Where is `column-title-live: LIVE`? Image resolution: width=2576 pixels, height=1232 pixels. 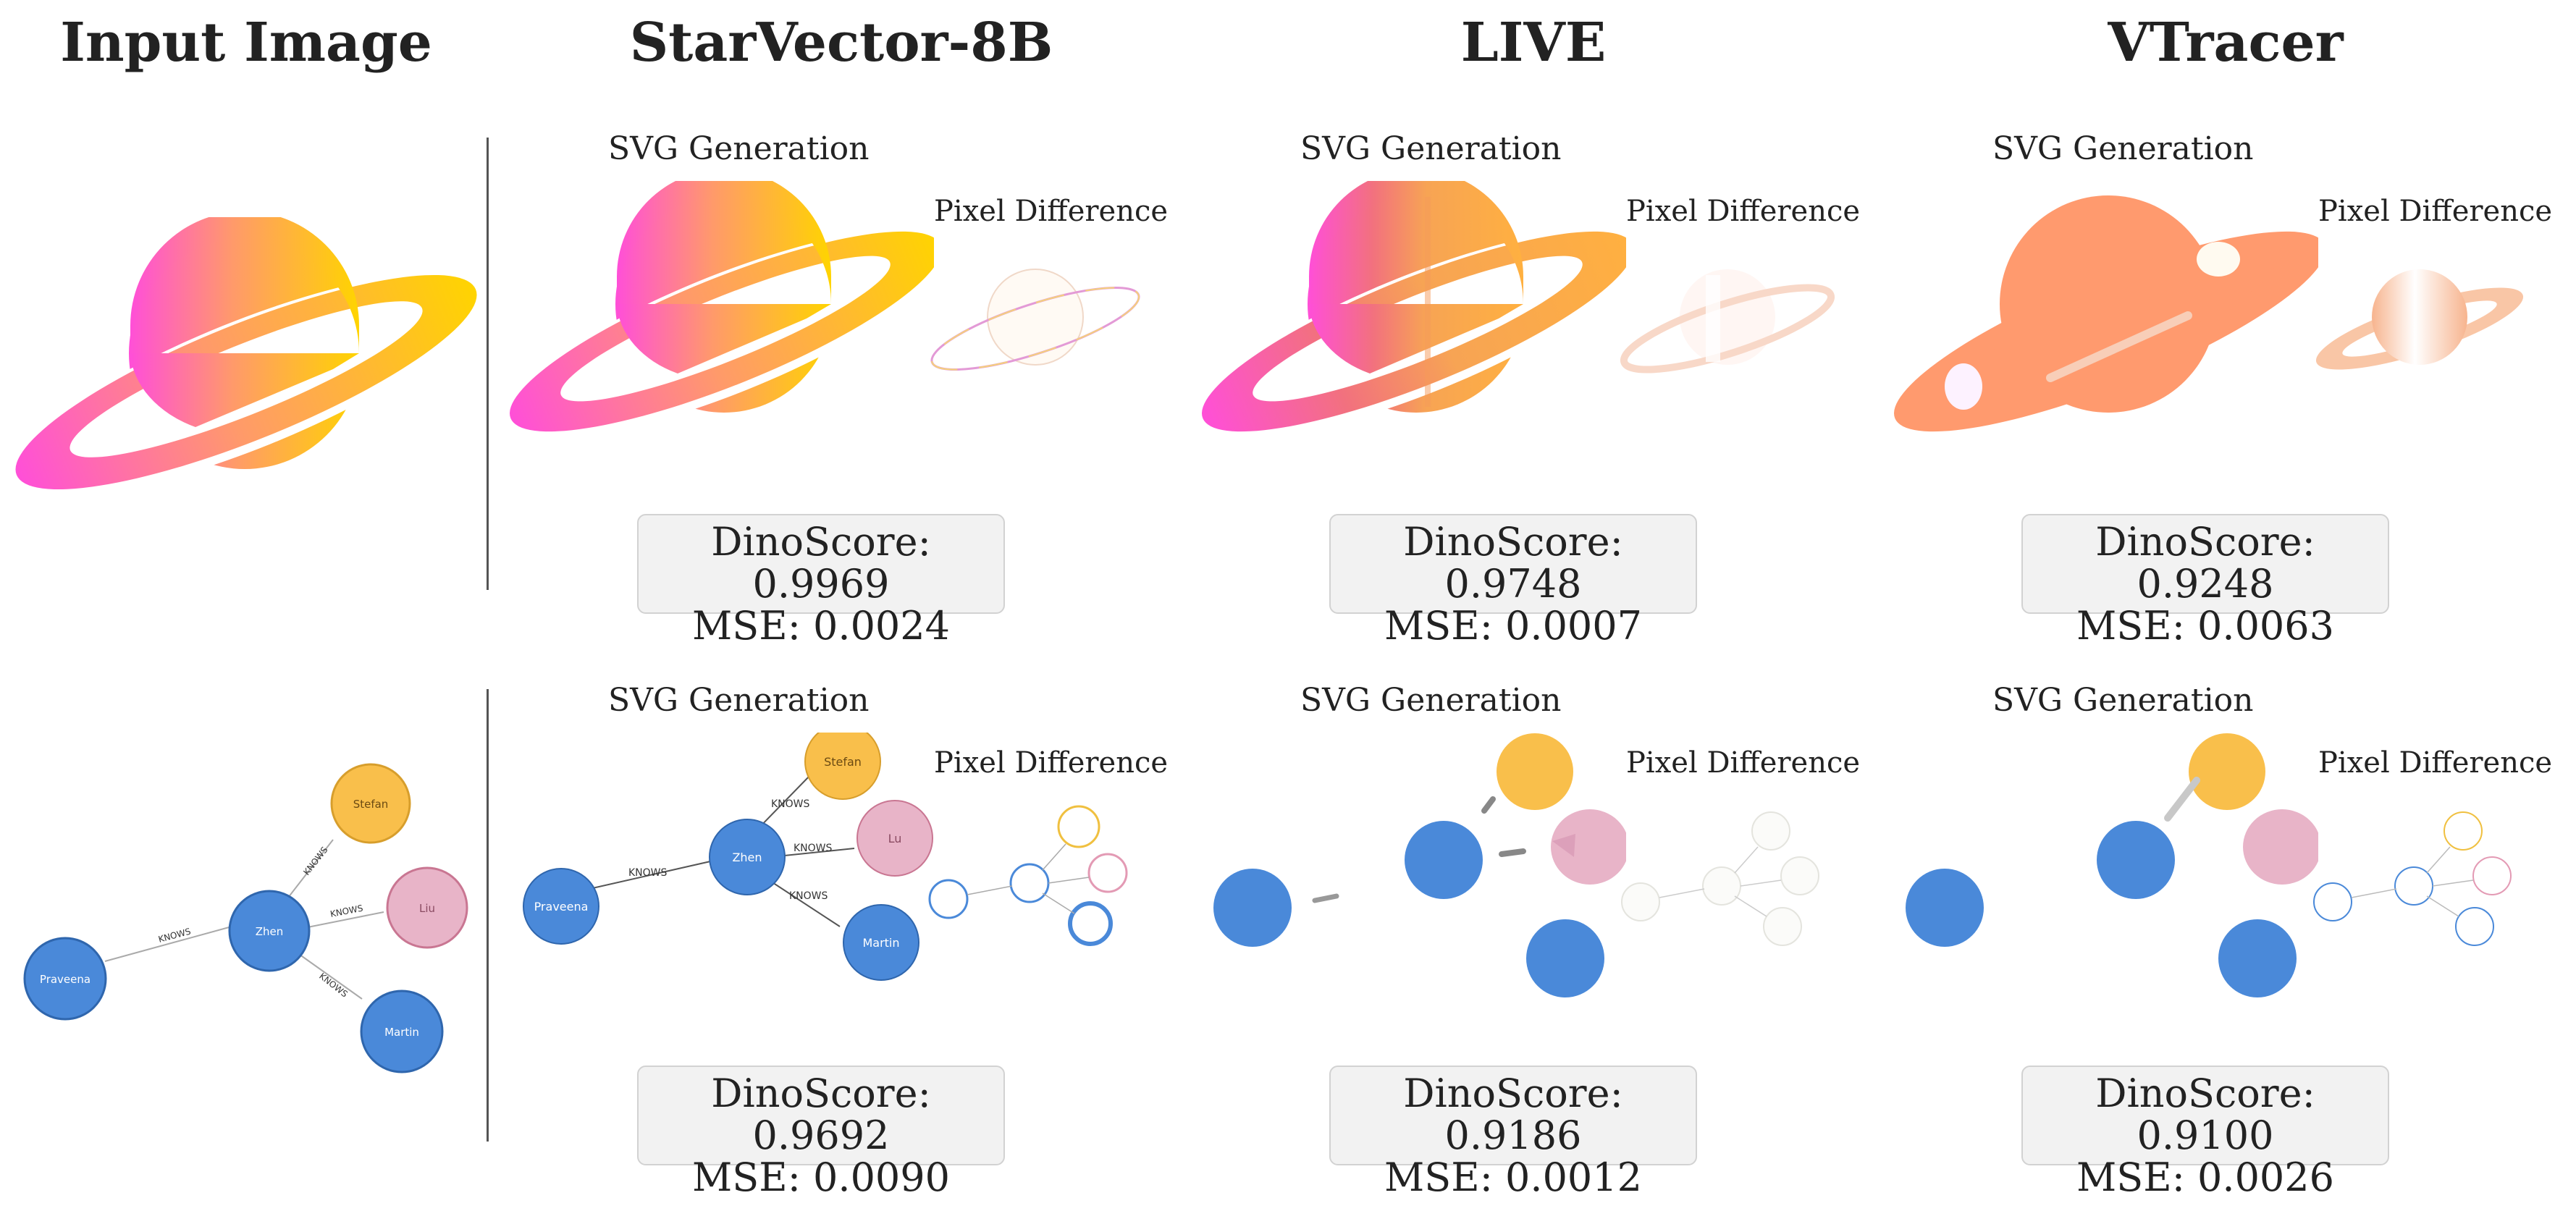
column-title-live: LIVE is located at coordinates (1533, 43).